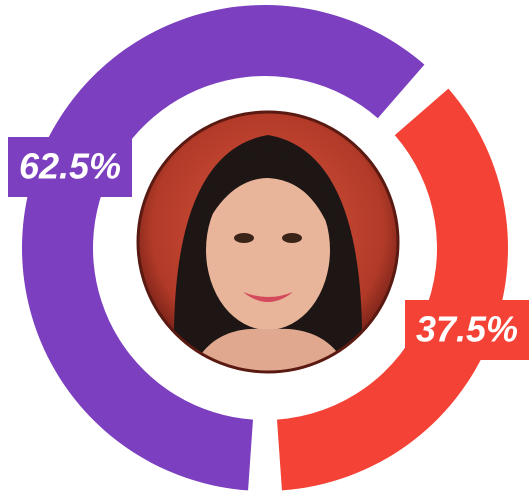 This screenshot has height=495, width=531. I want to click on value-label: 62.5%, so click(70, 166).